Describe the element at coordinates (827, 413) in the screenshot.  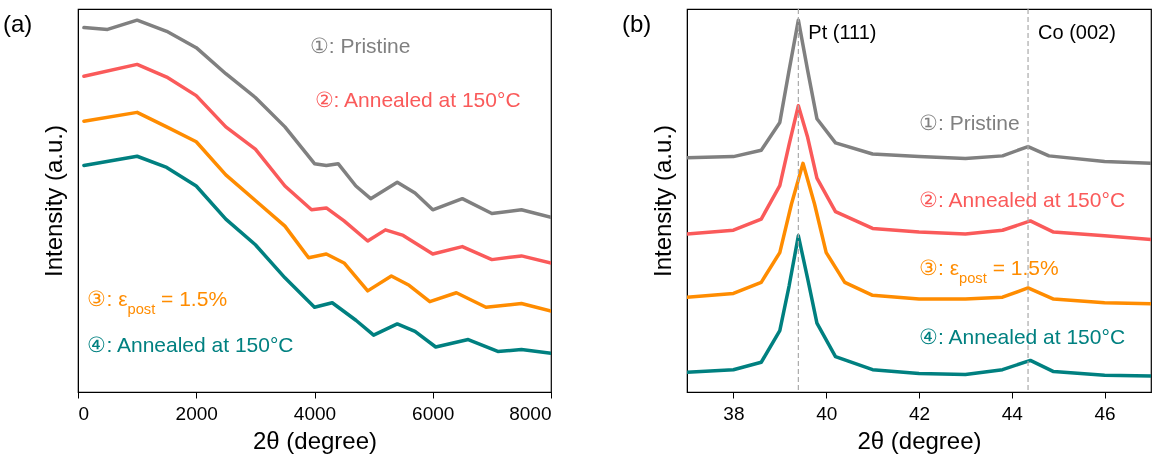
I see `x-tick-label: 40` at that location.